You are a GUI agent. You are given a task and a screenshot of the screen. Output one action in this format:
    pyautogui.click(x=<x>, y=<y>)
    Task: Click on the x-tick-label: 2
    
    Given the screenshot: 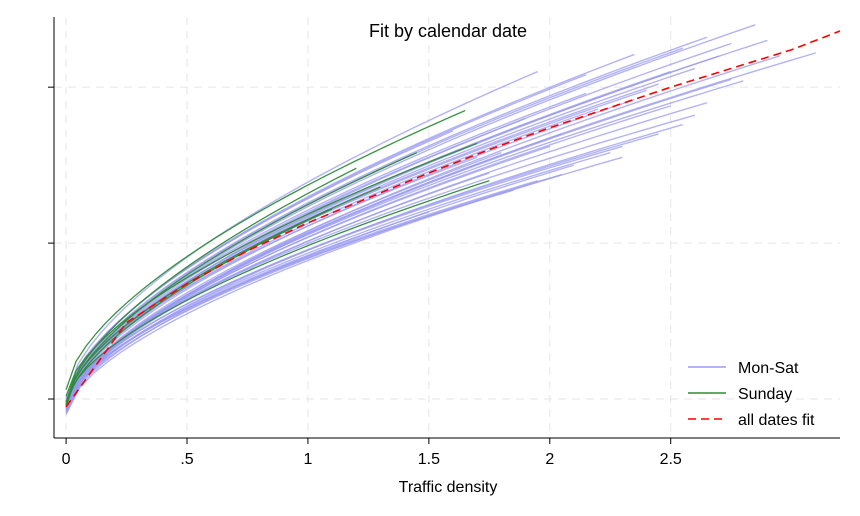 What is the action you would take?
    pyautogui.click(x=549, y=459)
    